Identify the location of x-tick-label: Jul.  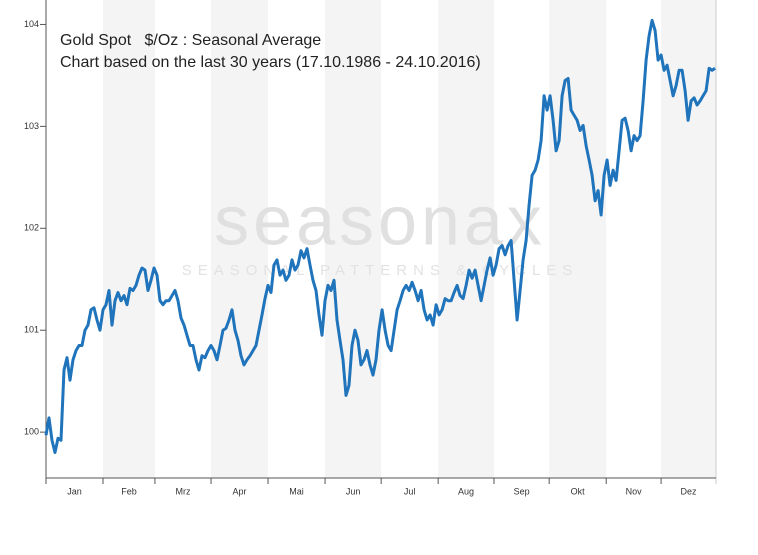
(410, 491).